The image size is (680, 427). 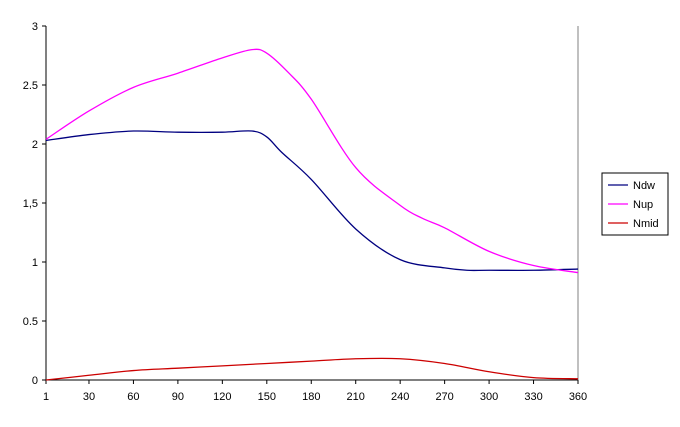 I want to click on y-tick-label: 2, so click(x=35, y=145).